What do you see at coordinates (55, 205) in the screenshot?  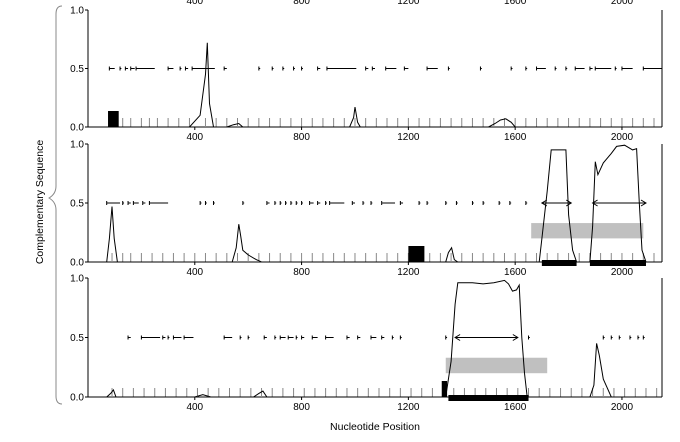 I see `panel-brace` at bounding box center [55, 205].